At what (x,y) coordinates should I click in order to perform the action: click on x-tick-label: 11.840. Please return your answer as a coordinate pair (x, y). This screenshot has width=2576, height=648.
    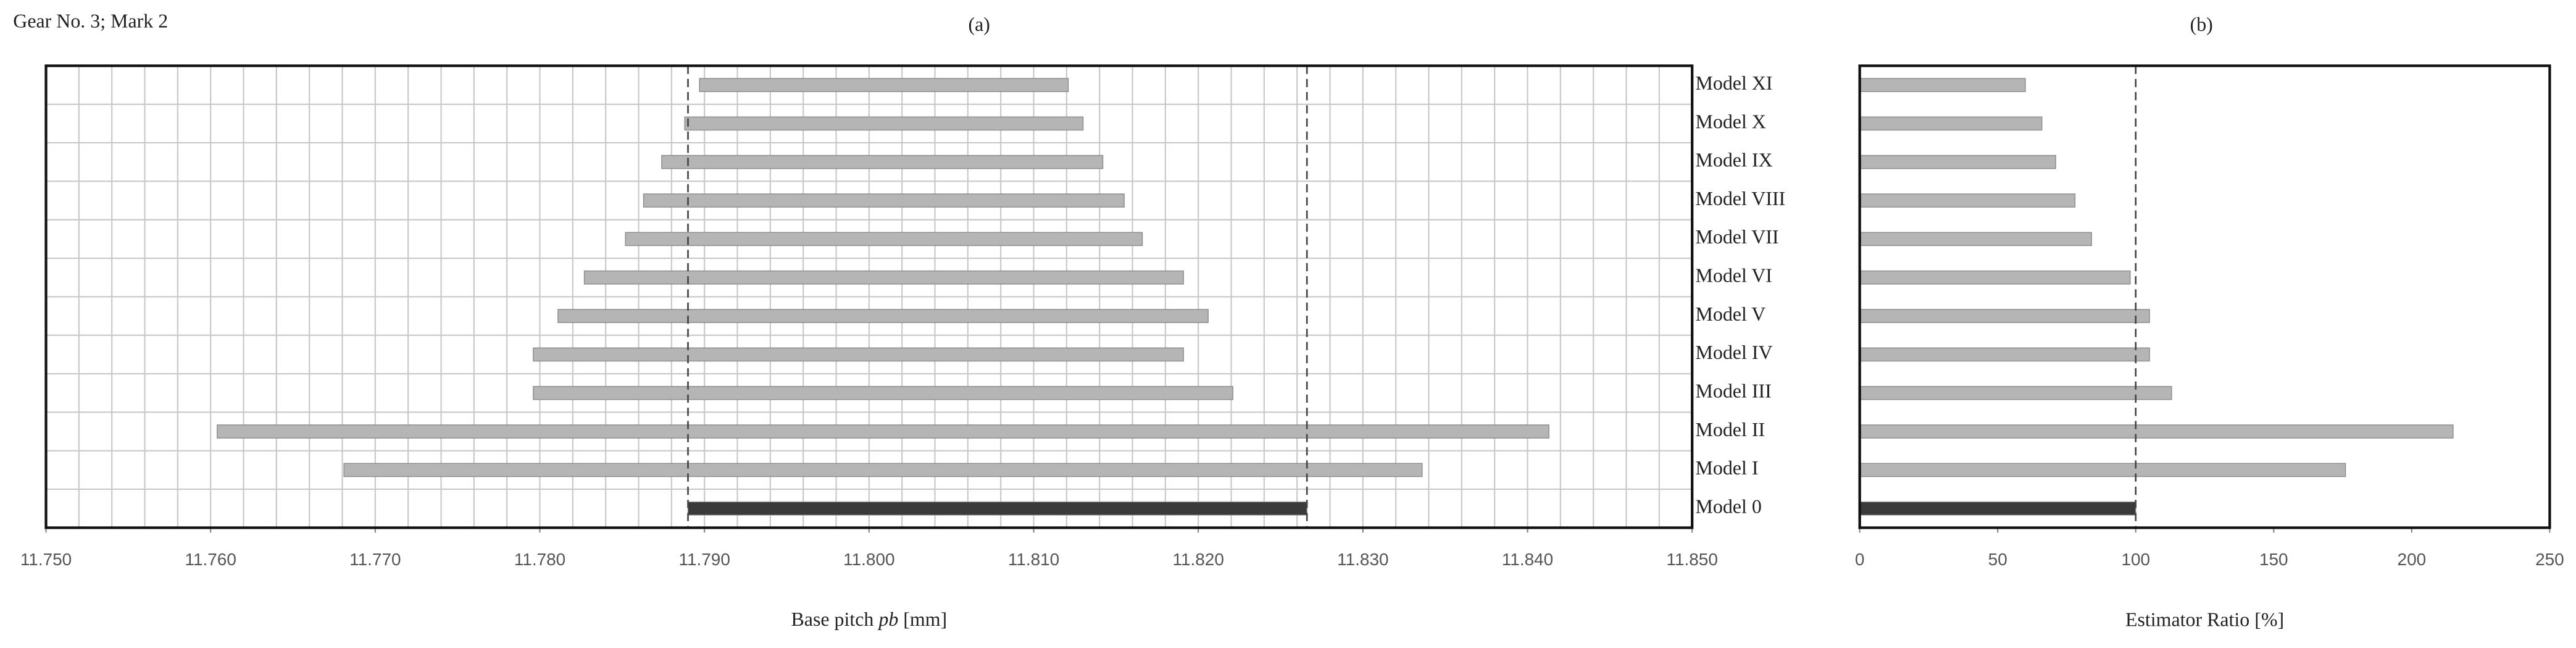
    Looking at the image, I should click on (1527, 559).